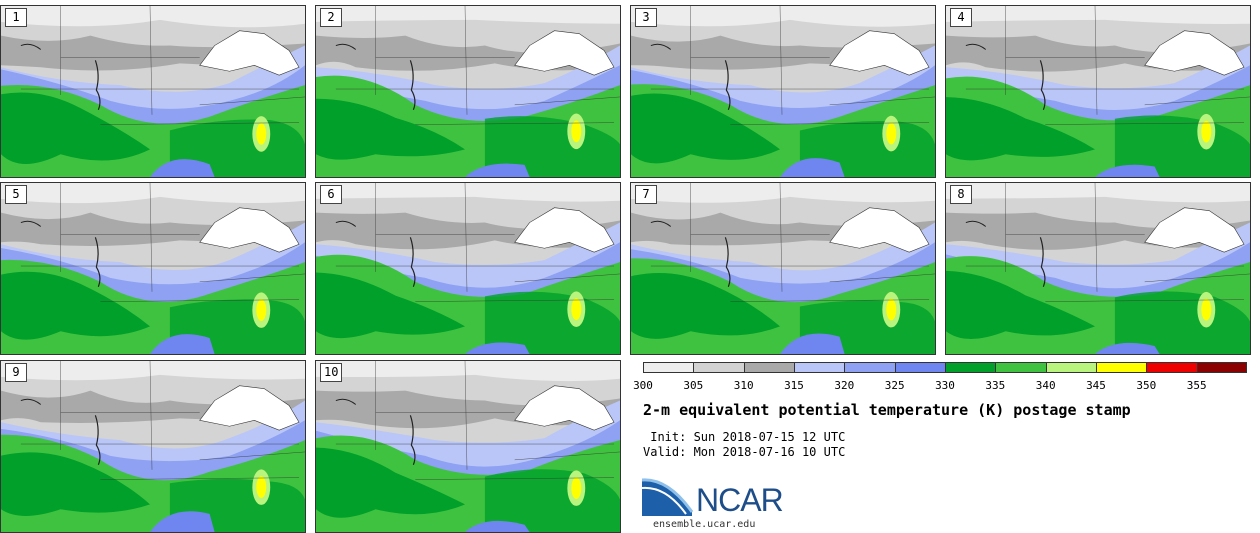  I want to click on valid-time: Valid: Mon 2018-07-16 10 UTC, so click(744, 452).